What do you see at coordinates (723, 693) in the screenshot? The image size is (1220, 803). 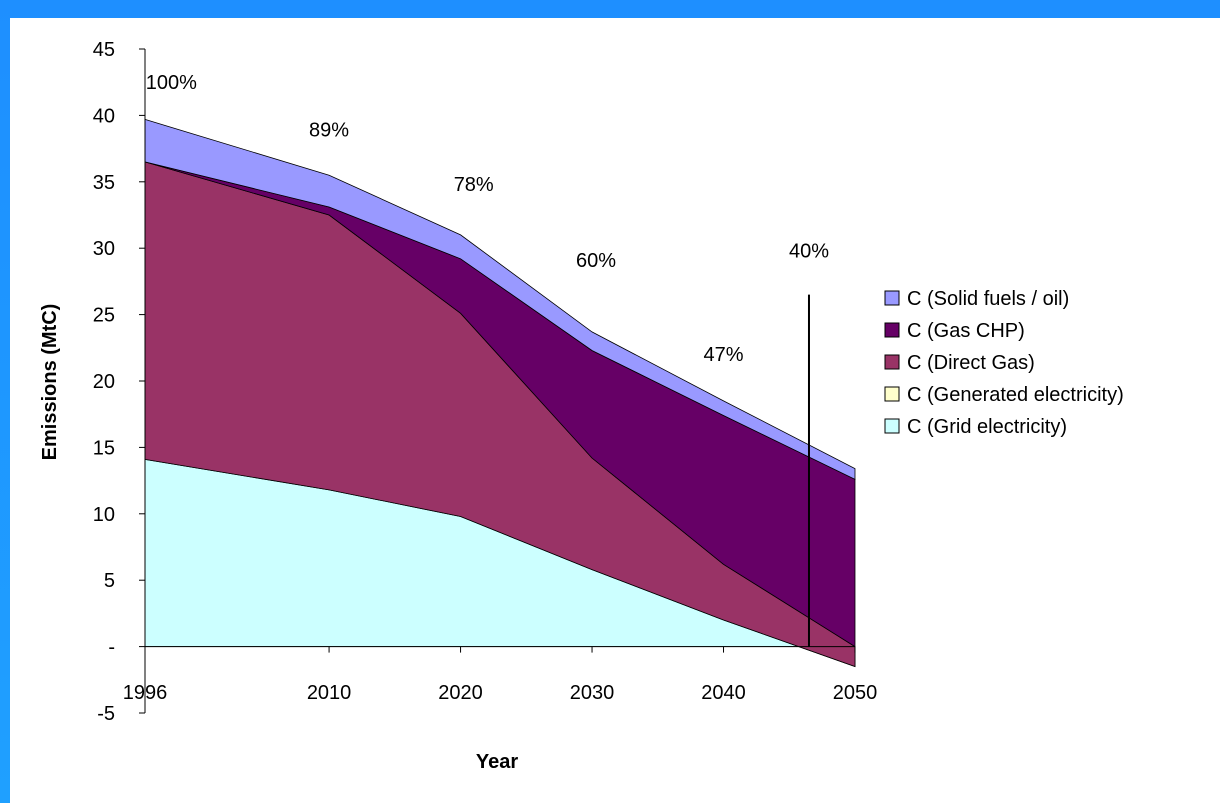 I see `x-tick-label: 2040` at bounding box center [723, 693].